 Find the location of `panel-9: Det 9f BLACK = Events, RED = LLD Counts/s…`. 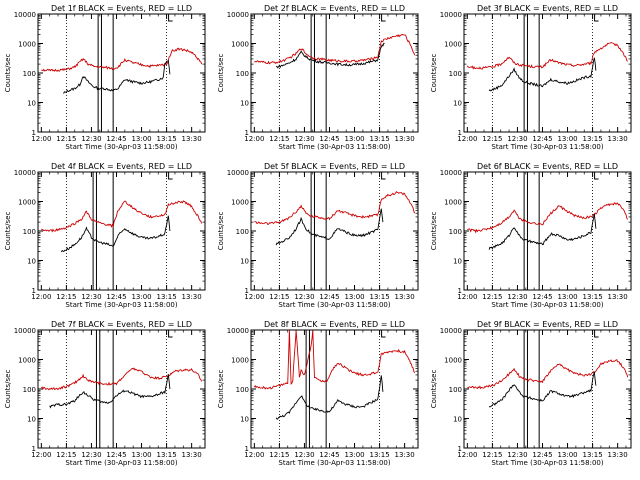

panel-9: Det 9f BLACK = Events, RED = LLD Counts/s… is located at coordinates (531, 393).